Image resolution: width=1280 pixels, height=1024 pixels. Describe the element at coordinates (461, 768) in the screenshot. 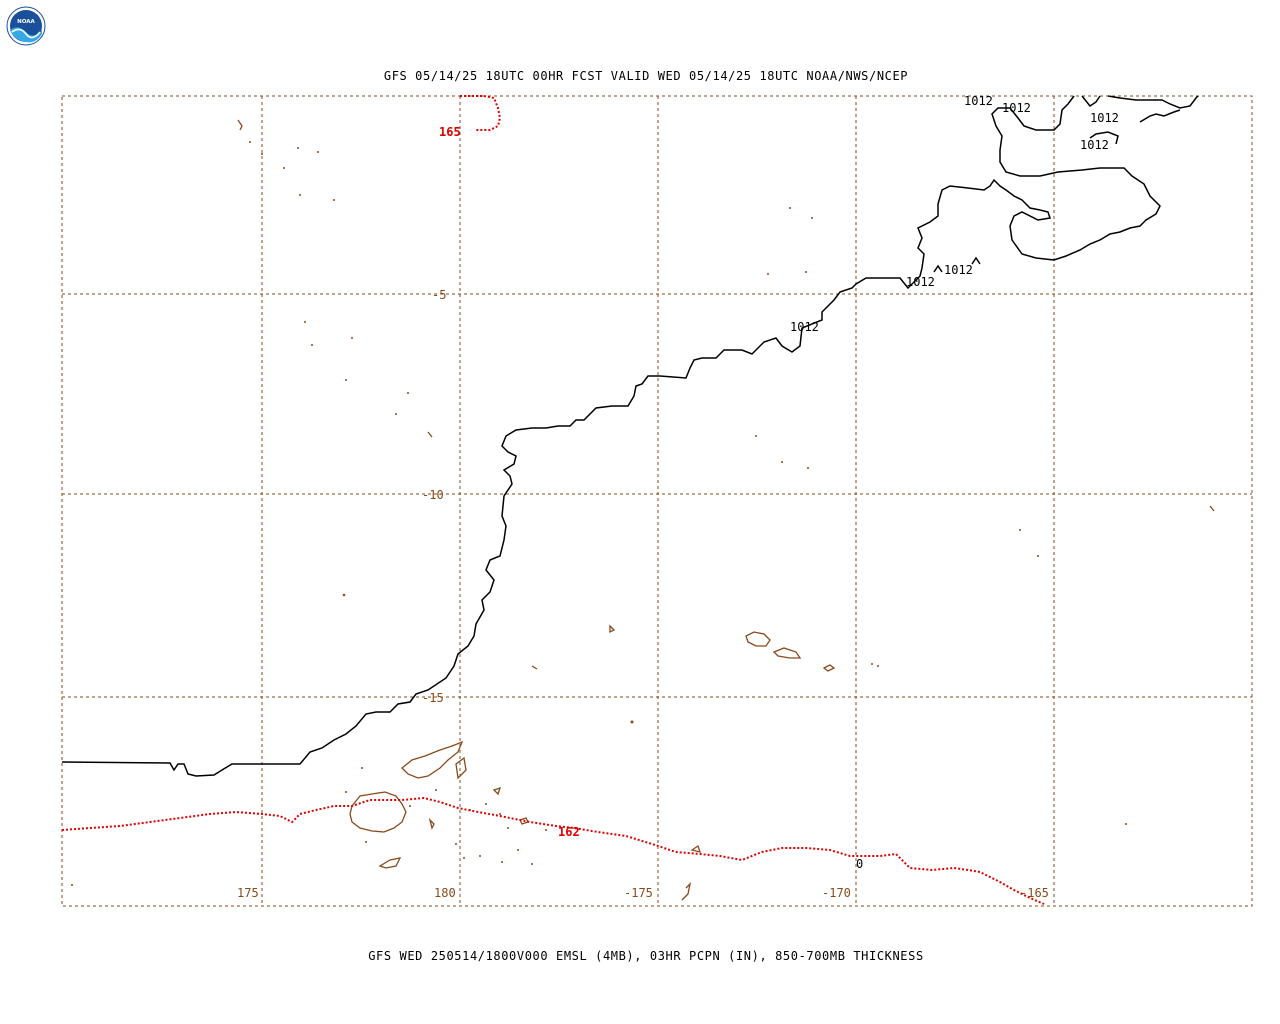

I see `fiji-taveuni` at that location.